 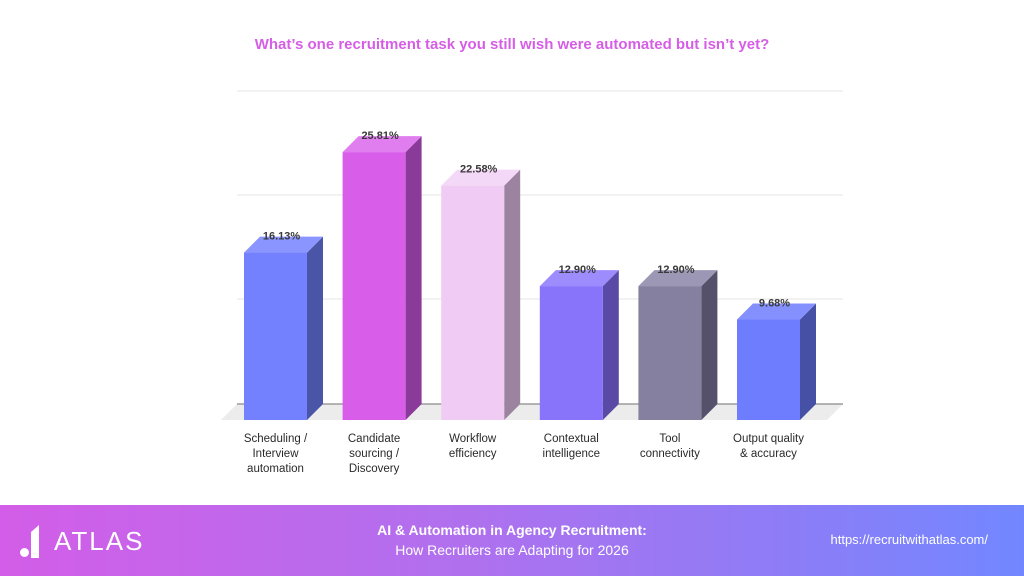 I want to click on logo-text: ATLAS, so click(x=99, y=540).